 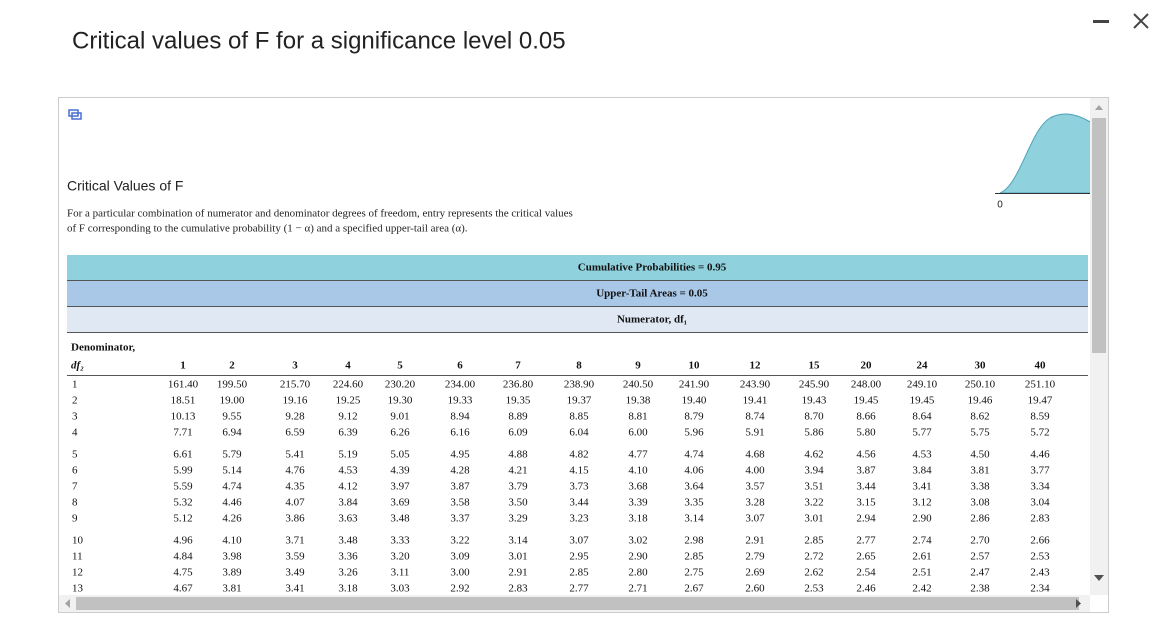 I want to click on table-cell: 4.53, so click(x=348, y=471).